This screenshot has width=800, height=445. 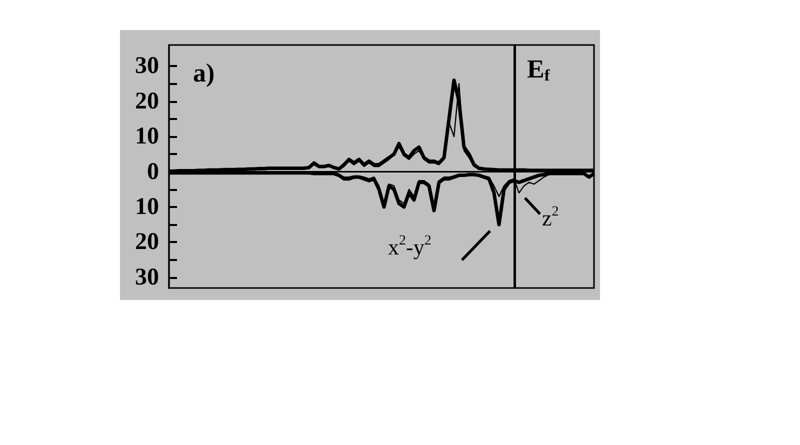 I want to click on annotation: a), so click(x=204, y=73).